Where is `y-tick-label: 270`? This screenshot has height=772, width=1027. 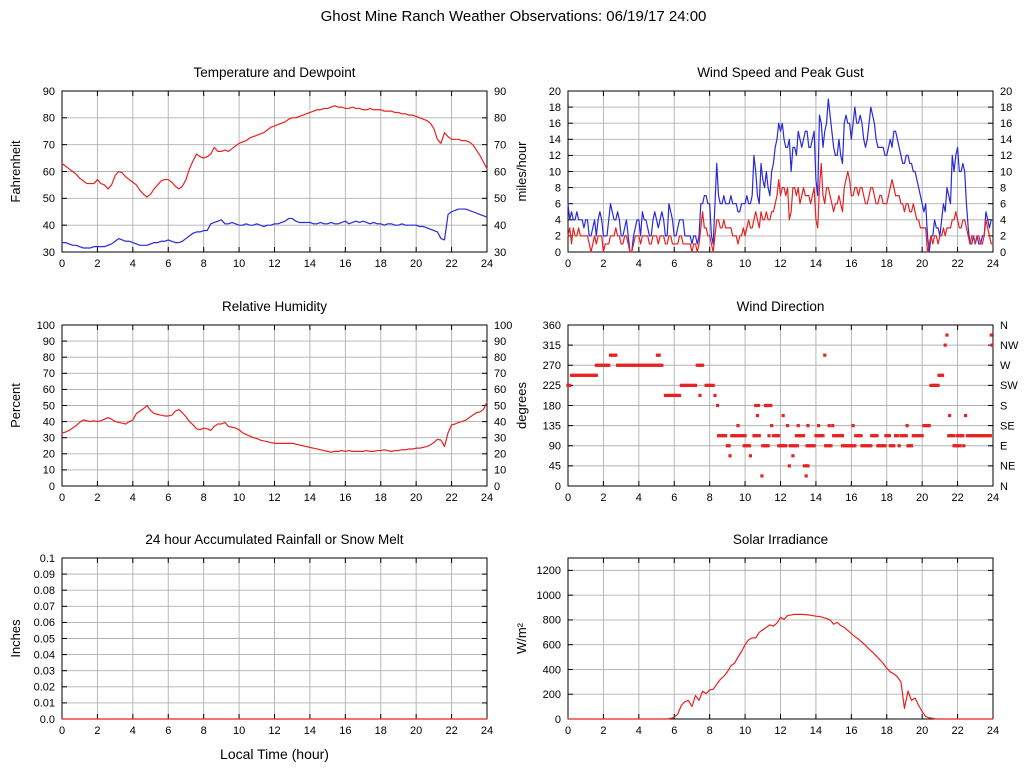
y-tick-label: 270 is located at coordinates (552, 366).